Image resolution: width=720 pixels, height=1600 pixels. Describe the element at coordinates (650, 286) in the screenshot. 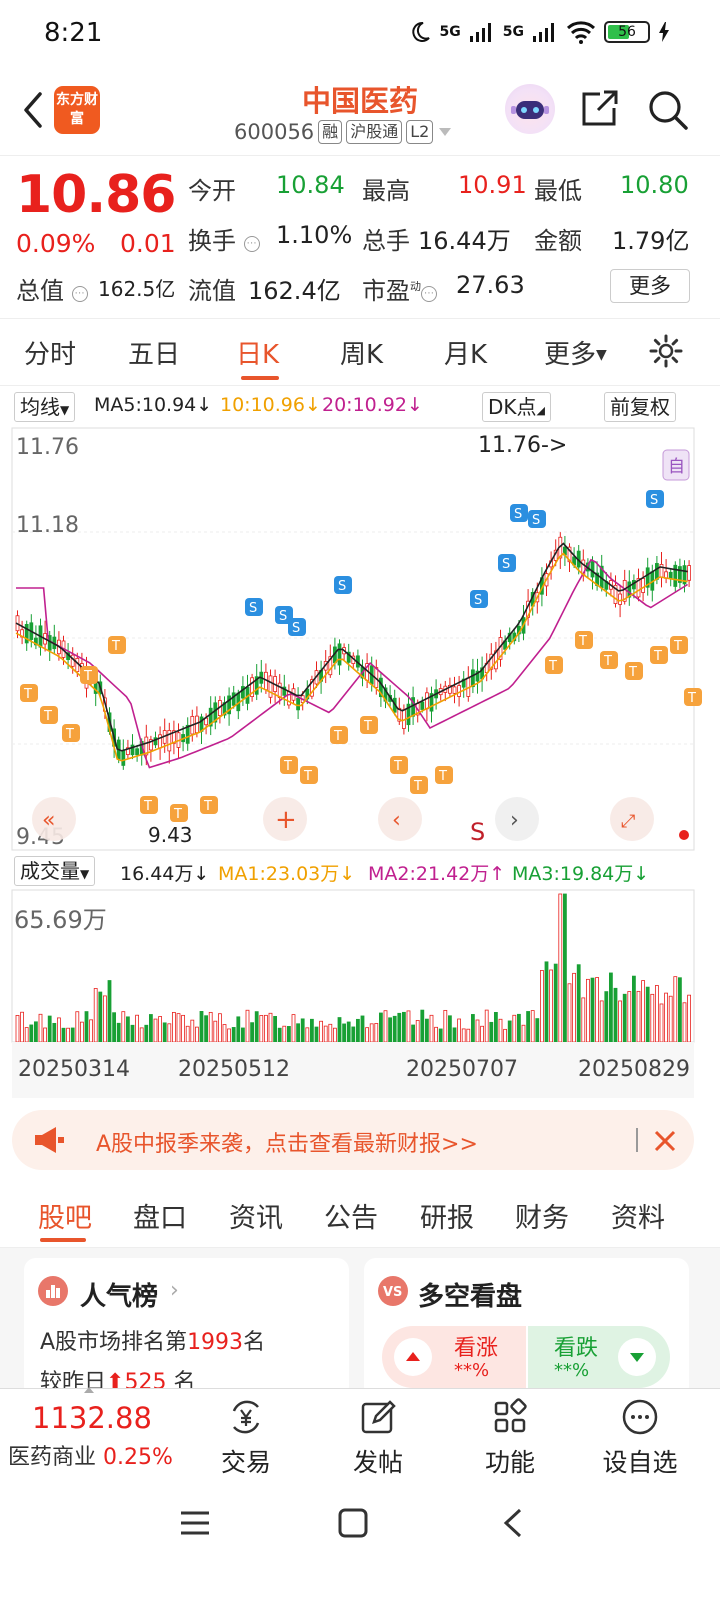

I see `more-button: 更多` at that location.